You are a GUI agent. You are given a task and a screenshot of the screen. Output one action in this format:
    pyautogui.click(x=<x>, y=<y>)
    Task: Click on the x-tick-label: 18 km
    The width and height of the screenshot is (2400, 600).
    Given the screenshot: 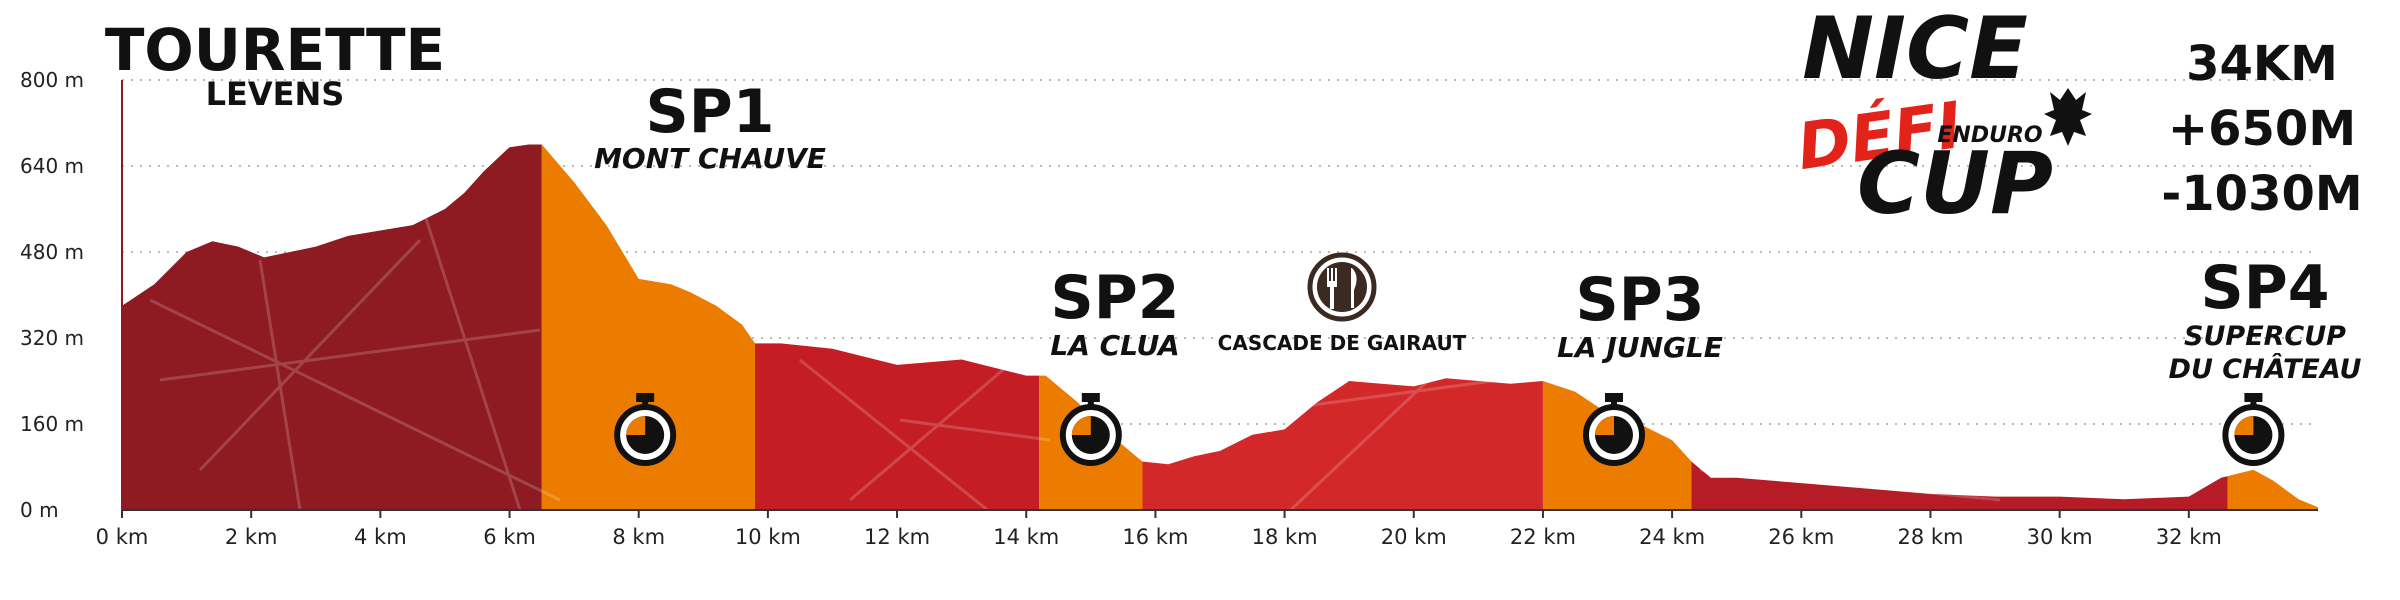 What is the action you would take?
    pyautogui.click(x=1285, y=537)
    